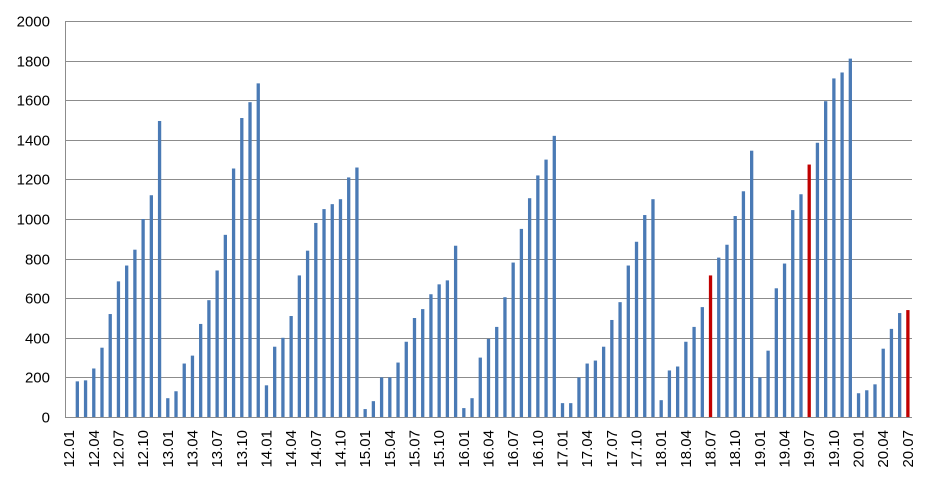  Describe the element at coordinates (324, 313) in the screenshot. I see `bar-14.08` at that location.